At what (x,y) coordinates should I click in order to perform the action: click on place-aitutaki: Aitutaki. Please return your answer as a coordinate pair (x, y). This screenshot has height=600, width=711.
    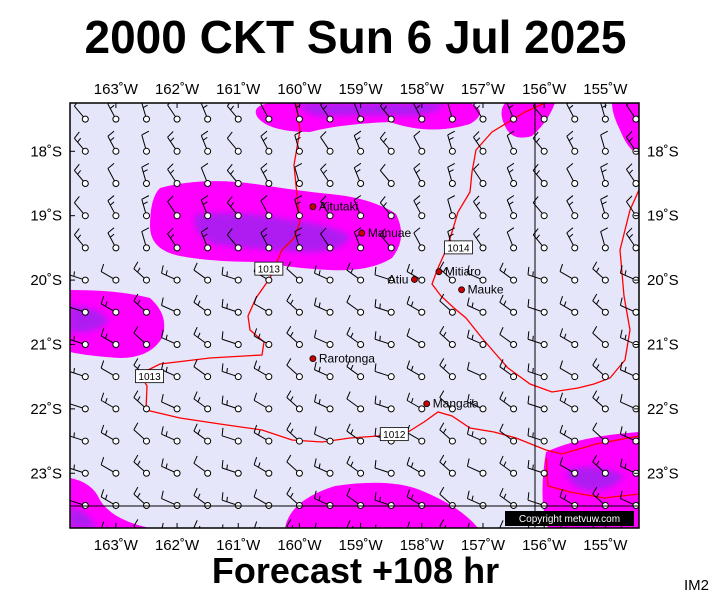
    Looking at the image, I should click on (333, 207).